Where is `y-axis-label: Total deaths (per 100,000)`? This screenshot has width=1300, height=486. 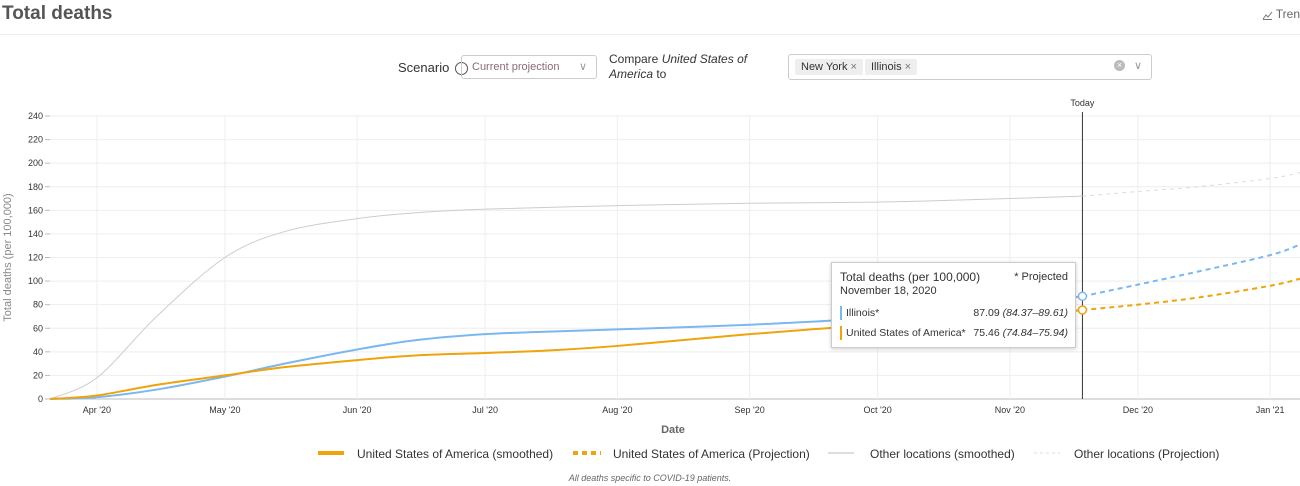
y-axis-label: Total deaths (per 100,000) is located at coordinates (8, 257).